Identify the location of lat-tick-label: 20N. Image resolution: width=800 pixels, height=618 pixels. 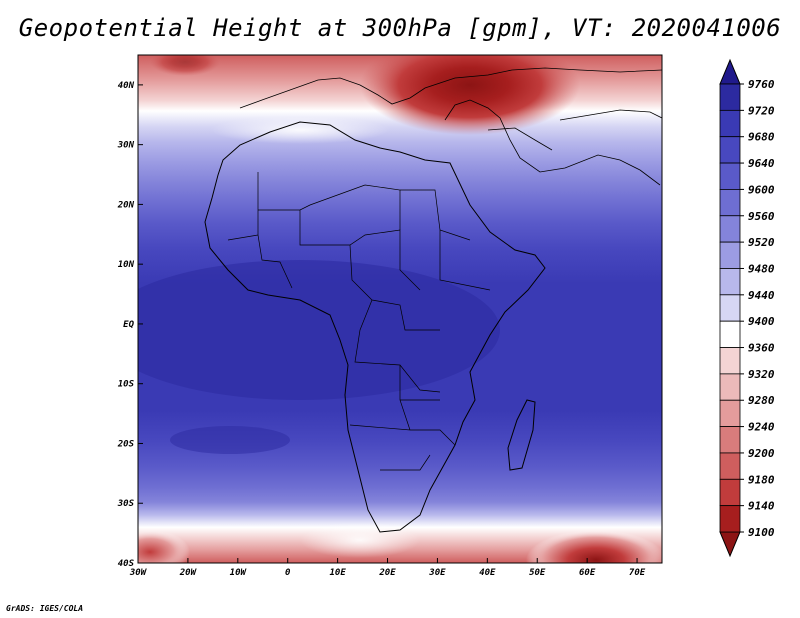
(126, 205).